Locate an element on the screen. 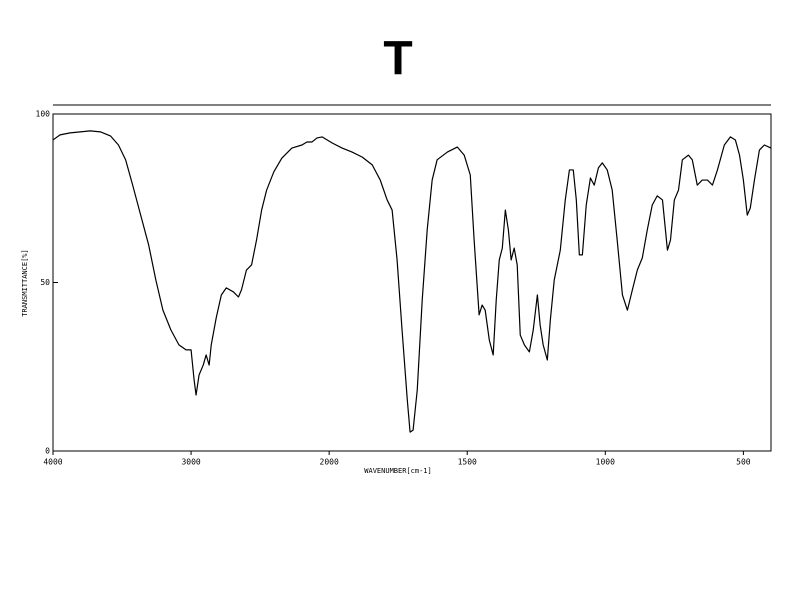 The height and width of the screenshot is (600, 800). y-tick-label: 50 is located at coordinates (45, 282).